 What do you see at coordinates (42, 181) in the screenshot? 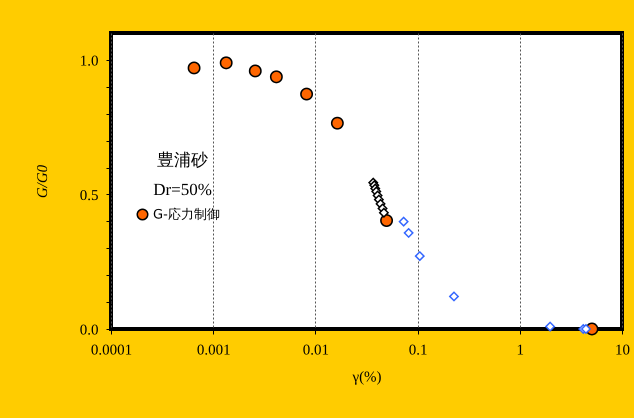
I see `y-axis-title: G/G0` at bounding box center [42, 181].